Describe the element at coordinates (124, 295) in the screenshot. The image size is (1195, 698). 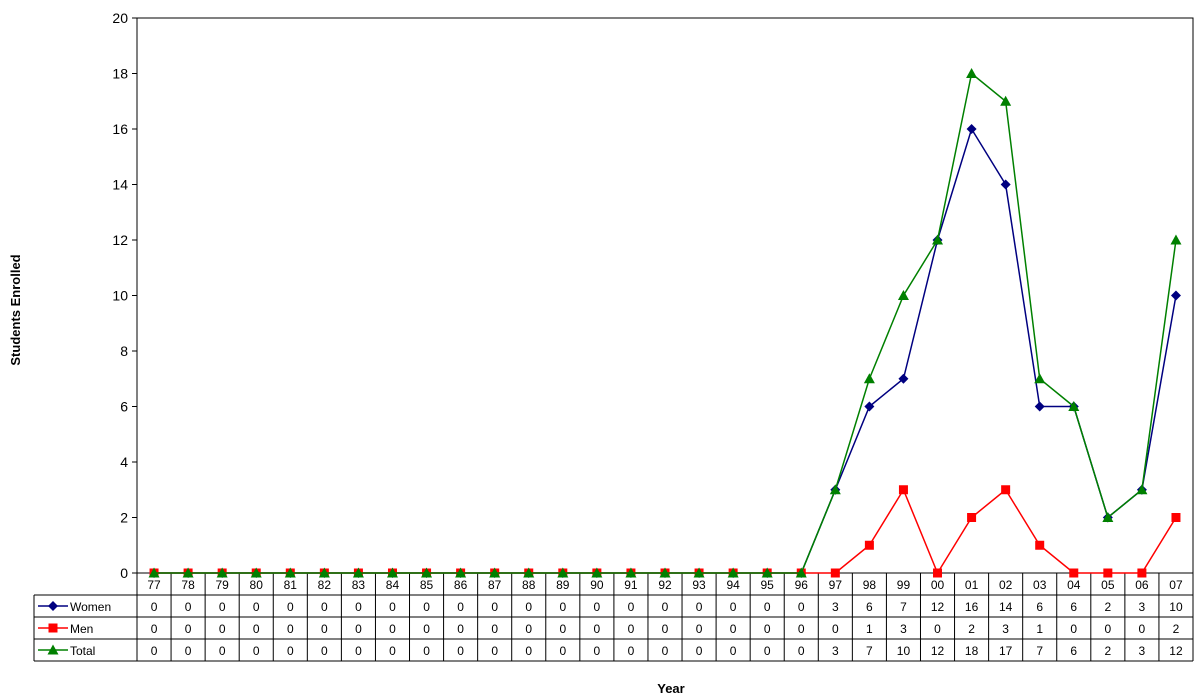
I see `y-axis: 0 2 4 6 8 10 12 14 16 18 20` at that location.